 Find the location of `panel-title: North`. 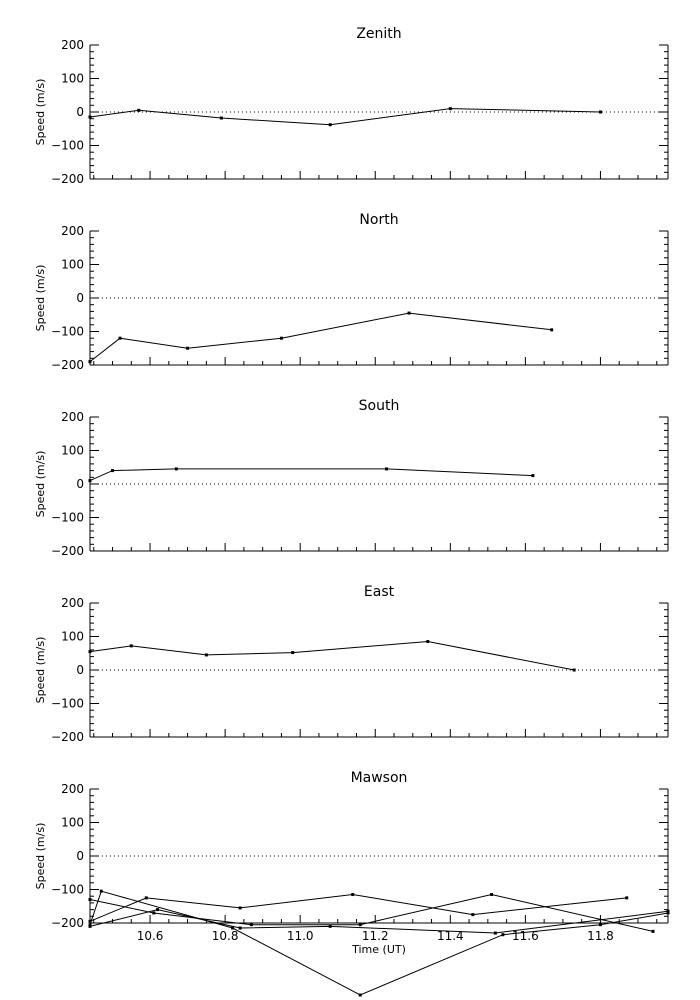

panel-title: North is located at coordinates (378, 220).